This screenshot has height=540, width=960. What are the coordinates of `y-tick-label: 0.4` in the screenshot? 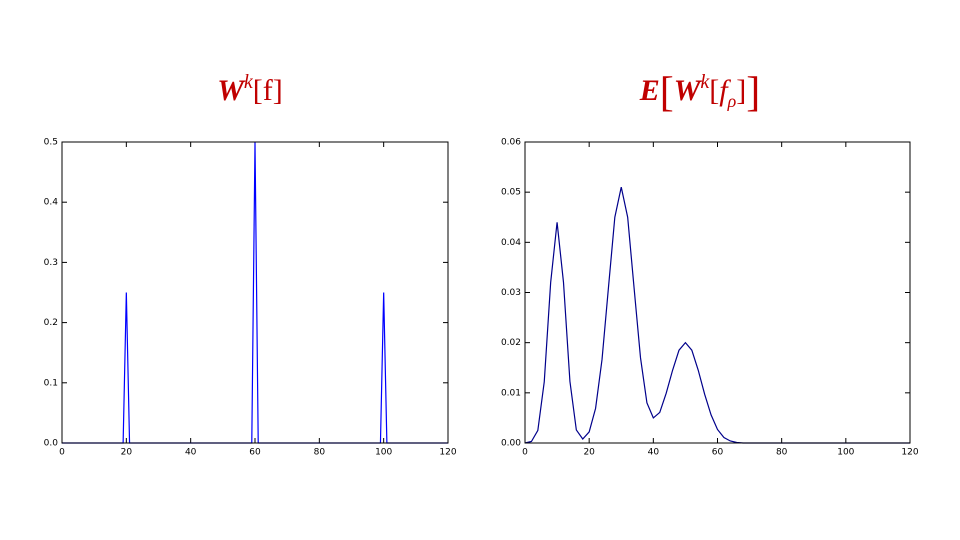 It's located at (51, 203).